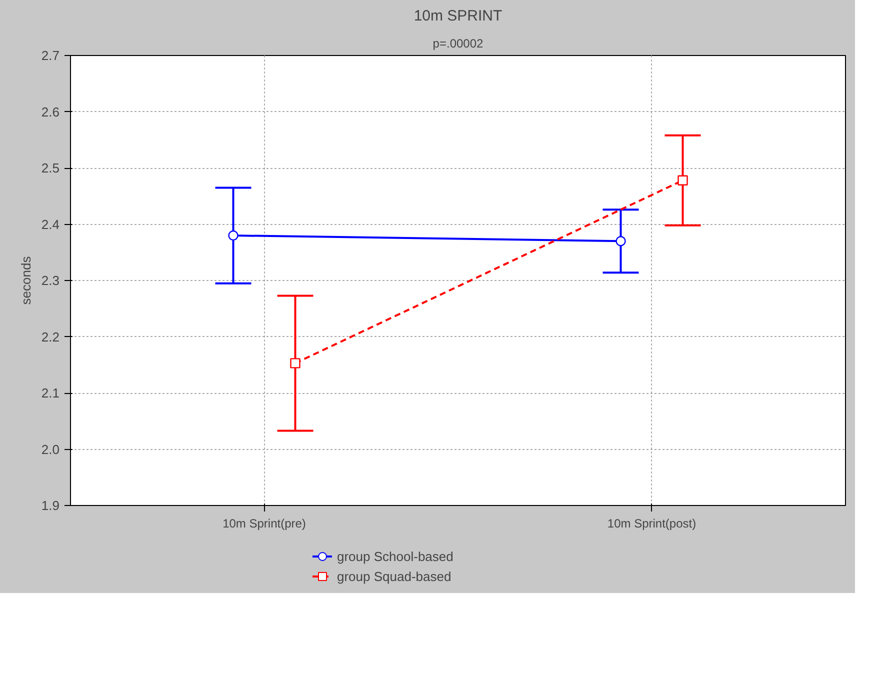 The height and width of the screenshot is (679, 870). What do you see at coordinates (458, 16) in the screenshot?
I see `chart-title: 10m SPRINT` at bounding box center [458, 16].